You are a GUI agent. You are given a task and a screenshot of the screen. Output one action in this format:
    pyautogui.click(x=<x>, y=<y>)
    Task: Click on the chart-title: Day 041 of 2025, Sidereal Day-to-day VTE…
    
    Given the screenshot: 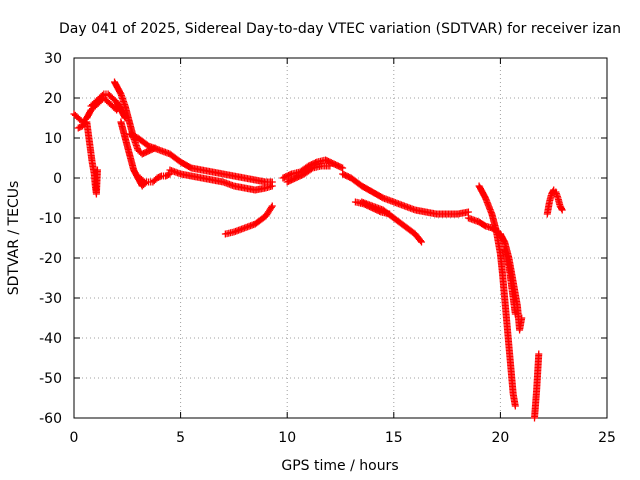 What is the action you would take?
    pyautogui.click(x=340, y=29)
    